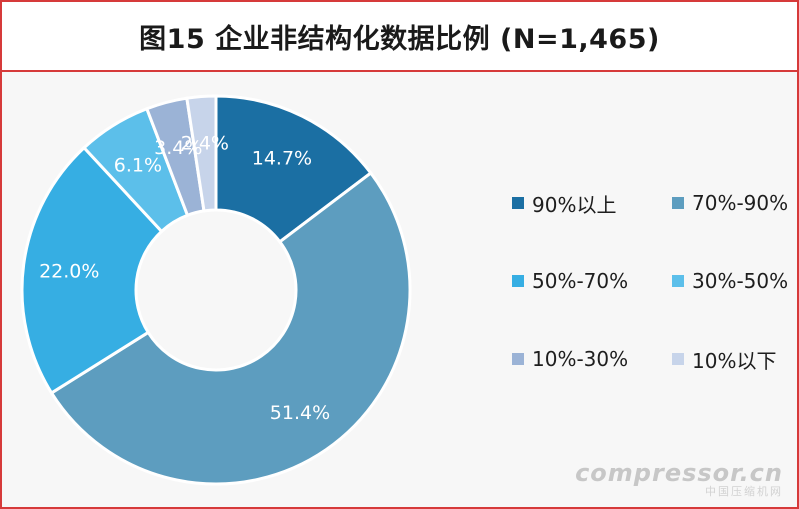  I want to click on title-bar: 图15 企业非结构化数据比例 (N=1,465), so click(399, 37).